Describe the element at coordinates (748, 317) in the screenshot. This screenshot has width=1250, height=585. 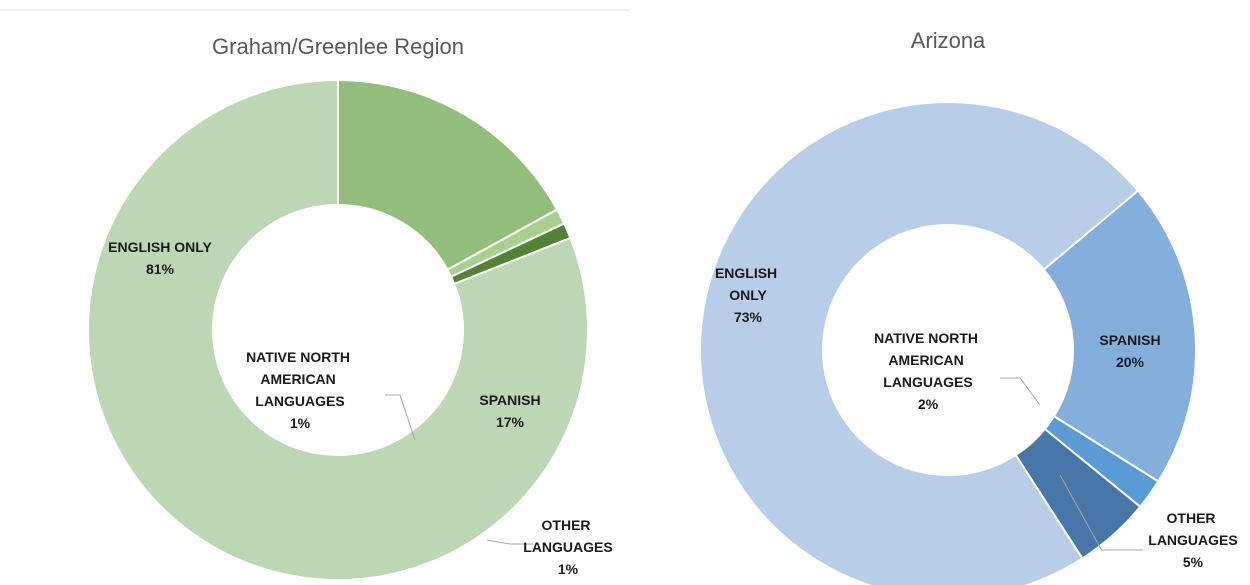
I see `value-label: 73%` at that location.